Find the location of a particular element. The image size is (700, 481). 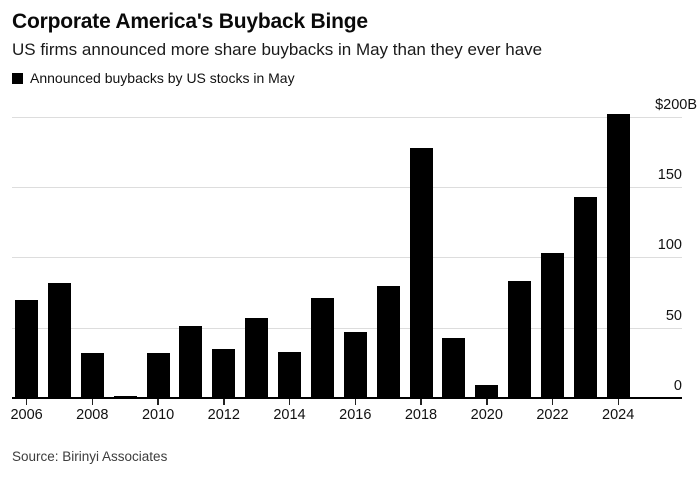

bar-2007 is located at coordinates (59, 340).